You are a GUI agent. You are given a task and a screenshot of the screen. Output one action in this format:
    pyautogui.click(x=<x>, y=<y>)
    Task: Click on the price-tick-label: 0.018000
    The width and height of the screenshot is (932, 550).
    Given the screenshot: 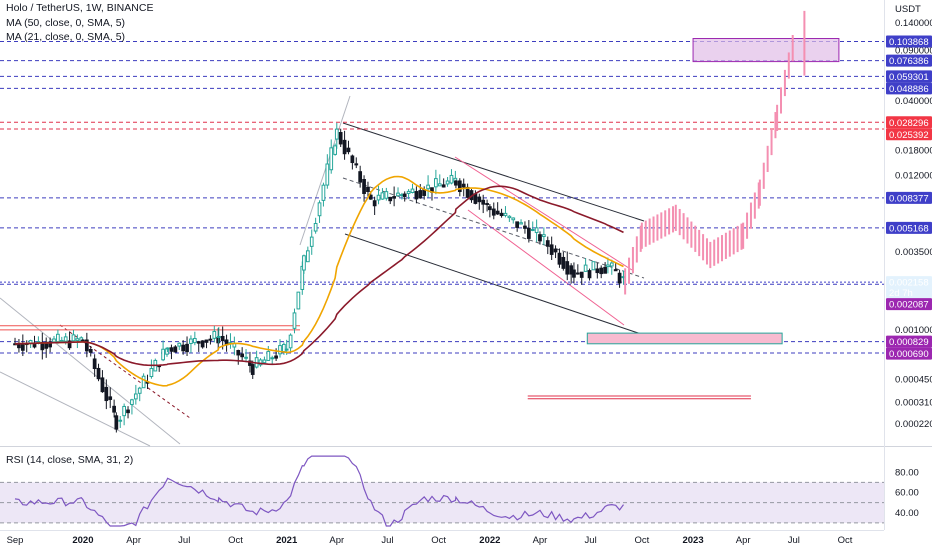 What is the action you would take?
    pyautogui.click(x=913, y=150)
    